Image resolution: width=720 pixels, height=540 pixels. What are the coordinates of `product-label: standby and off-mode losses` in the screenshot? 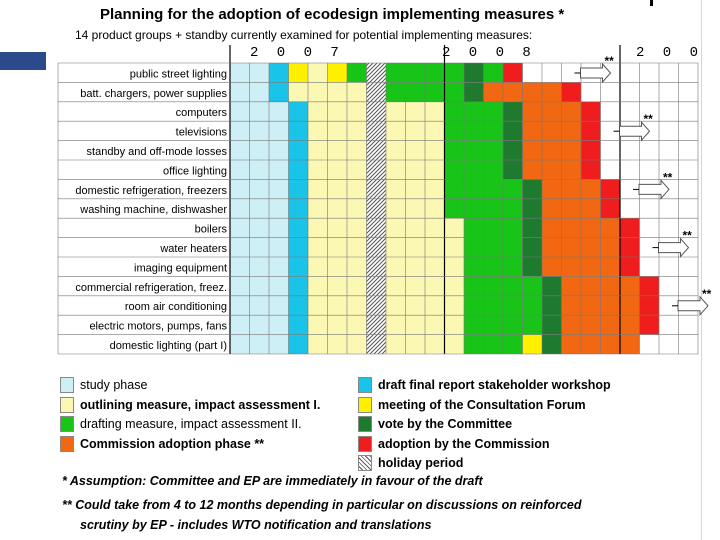 It's located at (157, 152).